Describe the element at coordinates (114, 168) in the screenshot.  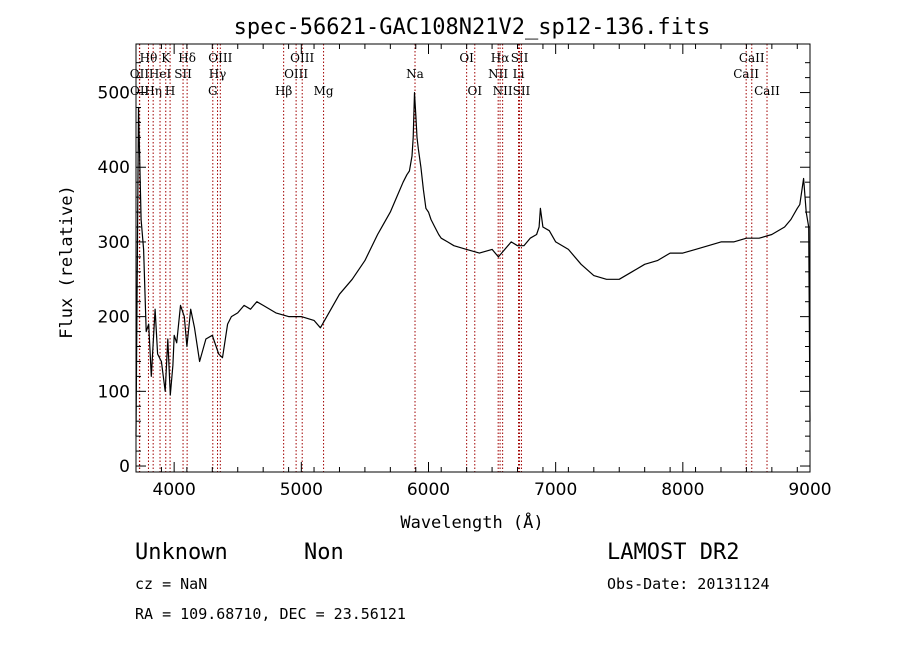
I see `y-tick-label-4: 400` at that location.